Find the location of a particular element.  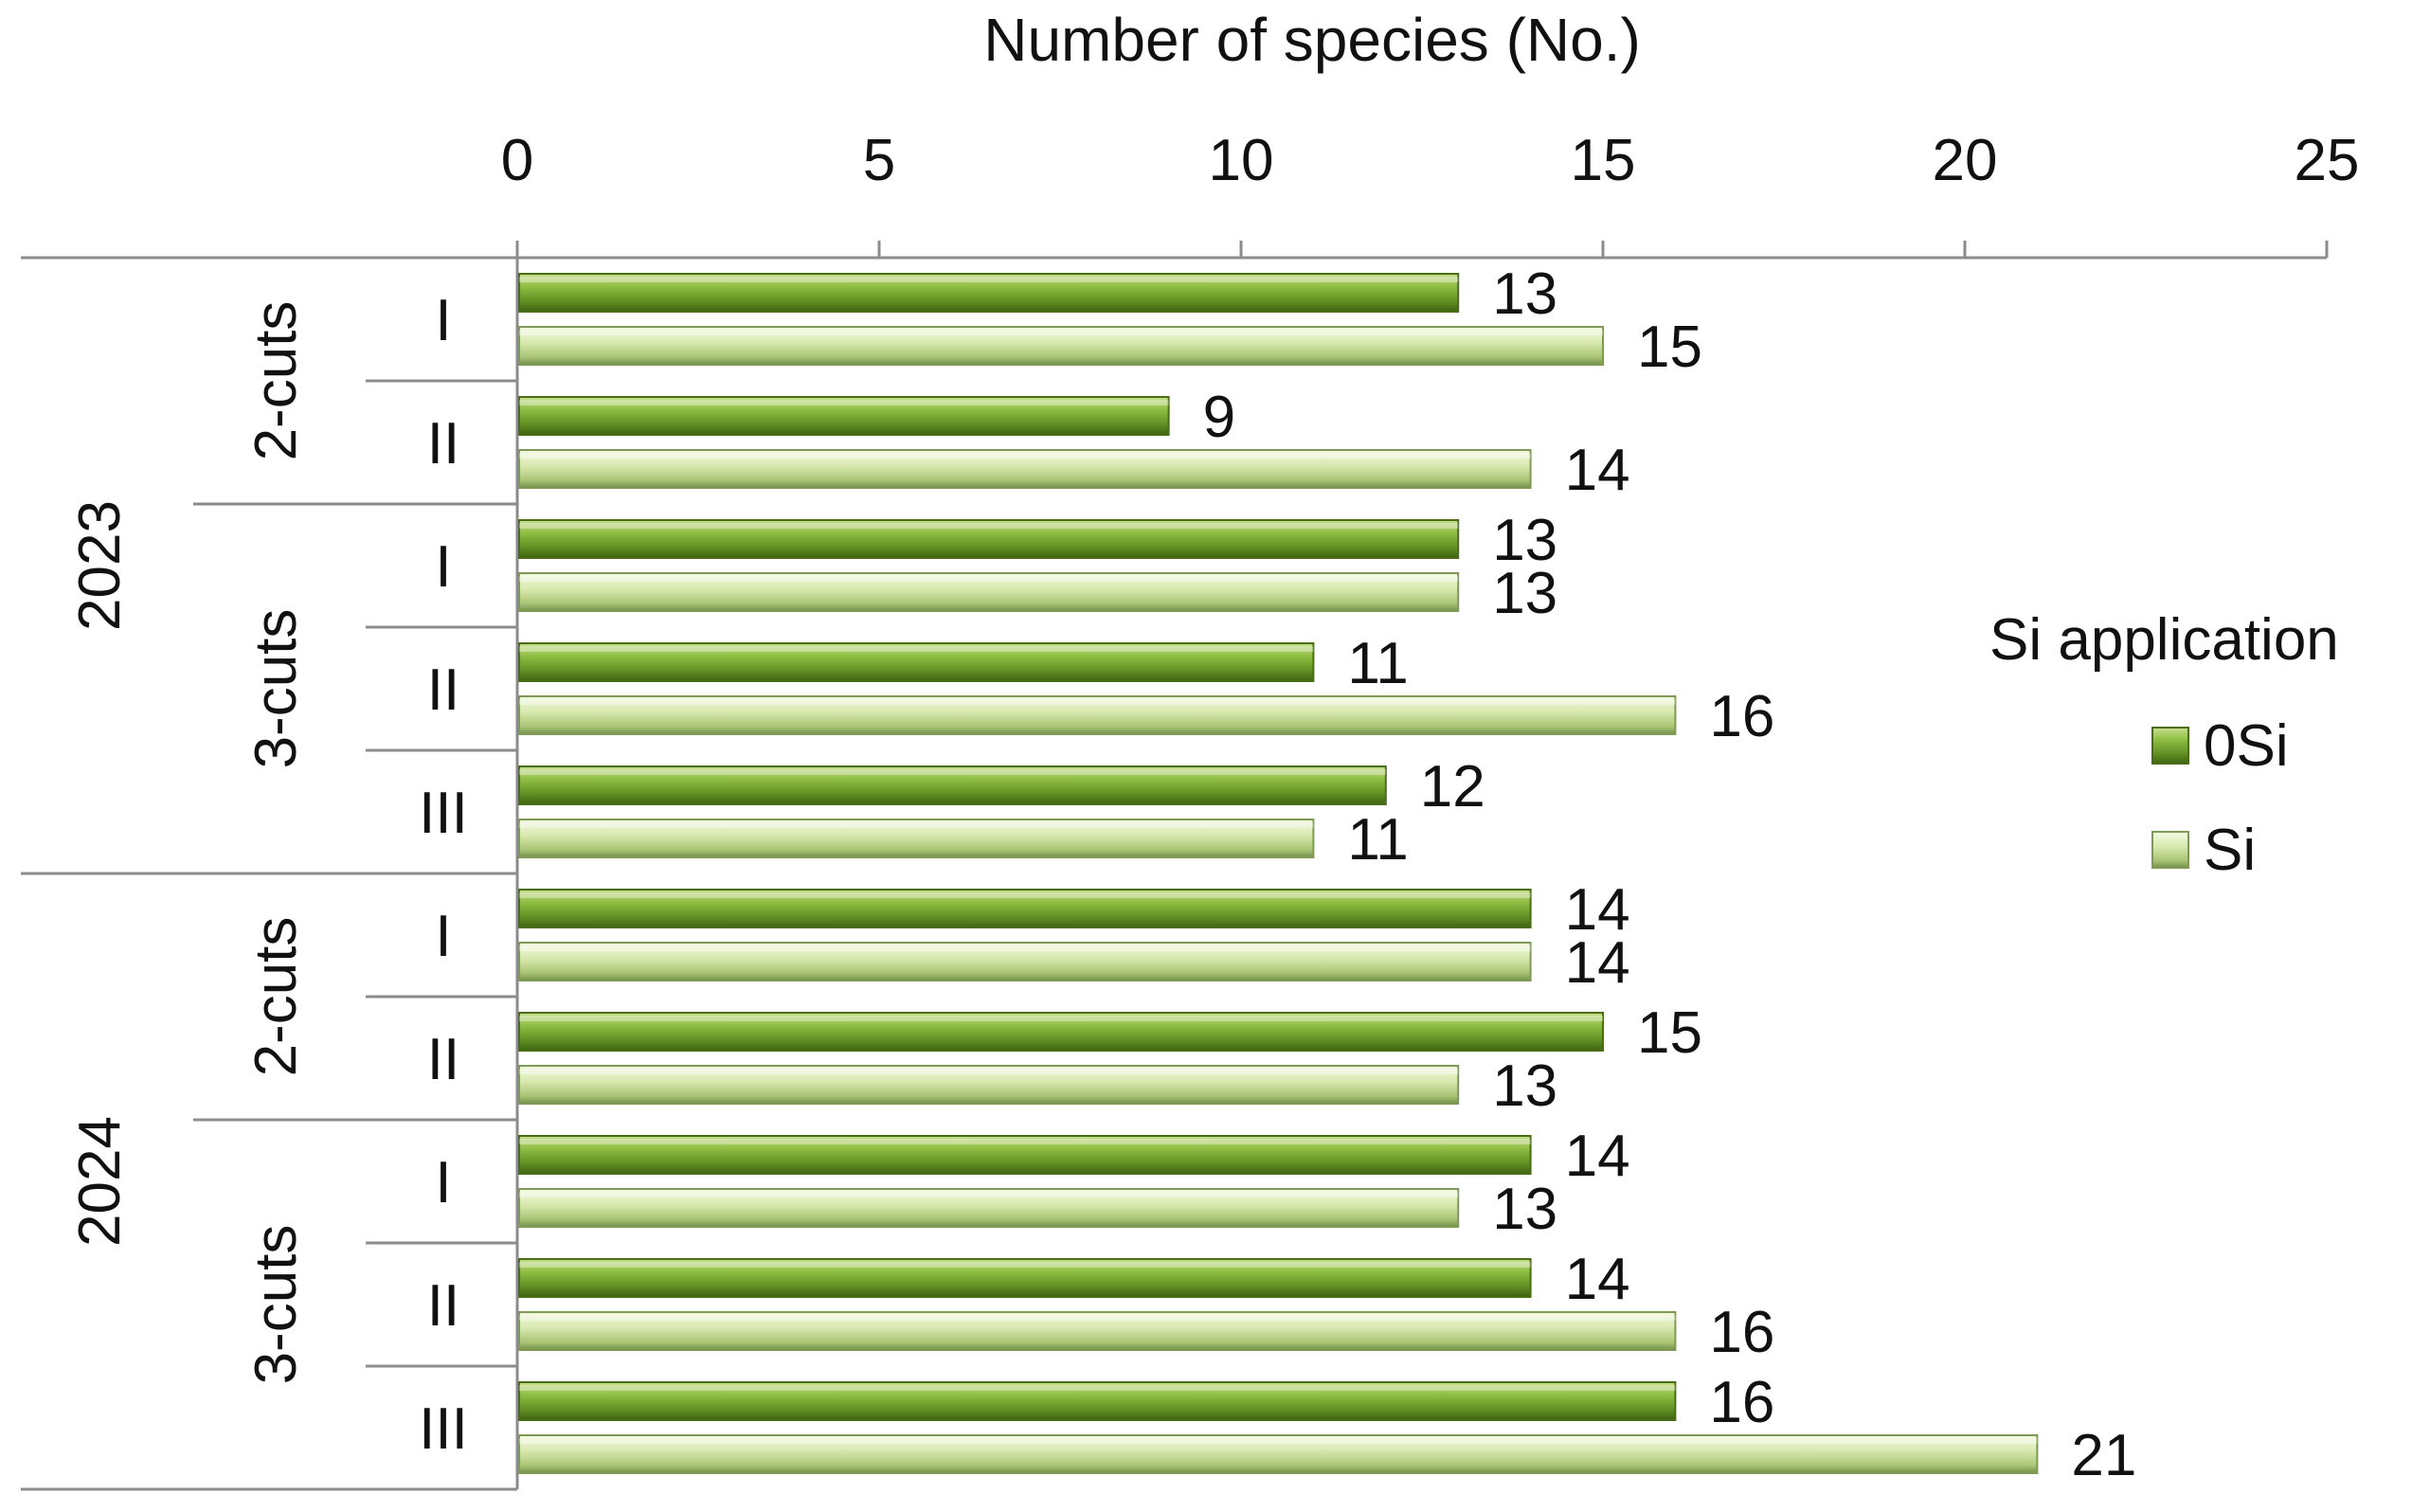

x-tick-label: 5 is located at coordinates (879, 160).